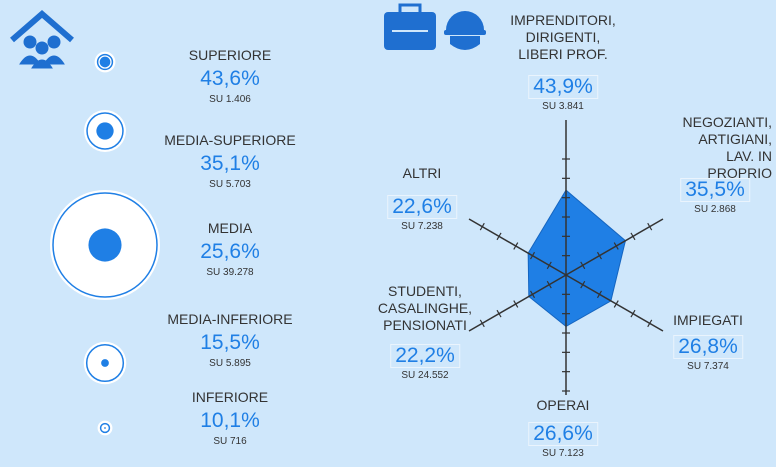 This screenshot has width=776, height=467. Describe the element at coordinates (230, 251) in the screenshot. I see `value-label: 25,6%` at that location.